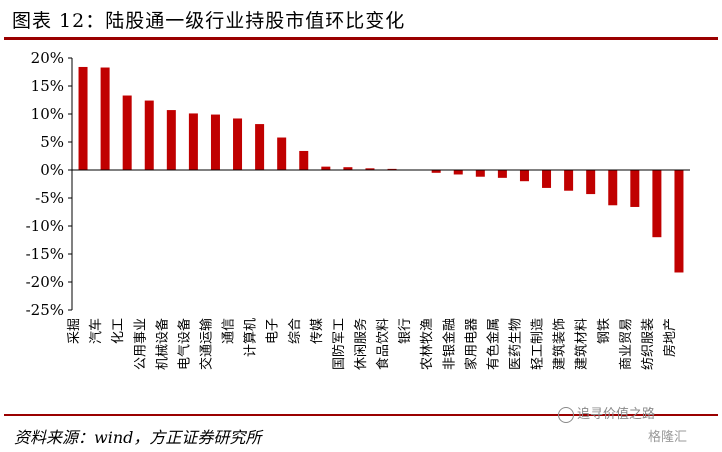 The image size is (722, 452). What do you see at coordinates (591, 182) in the screenshot?
I see `bar-建筑材料` at bounding box center [591, 182].